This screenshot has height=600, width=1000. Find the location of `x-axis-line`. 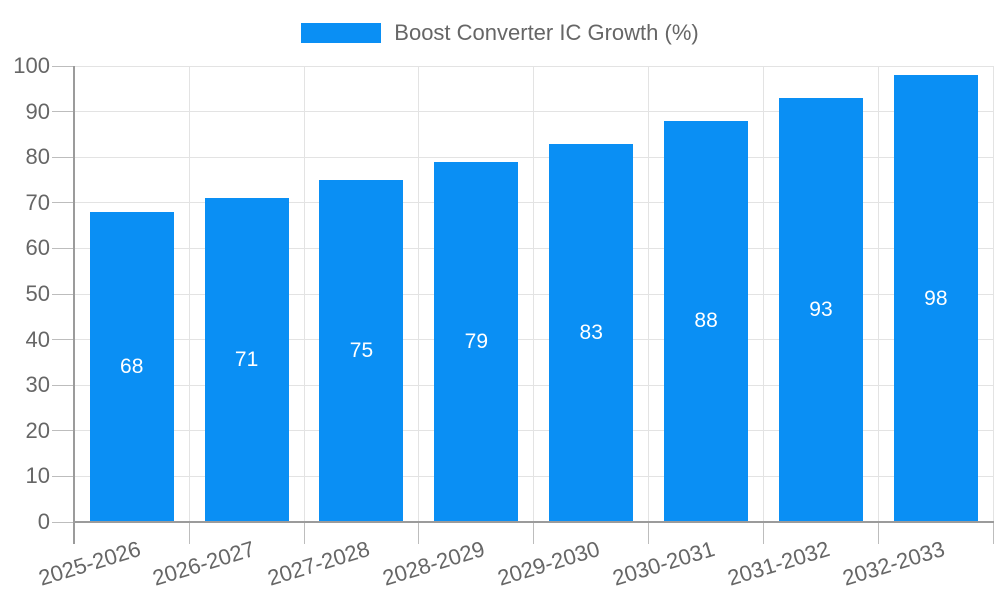

x-axis-line is located at coordinates (533, 522).